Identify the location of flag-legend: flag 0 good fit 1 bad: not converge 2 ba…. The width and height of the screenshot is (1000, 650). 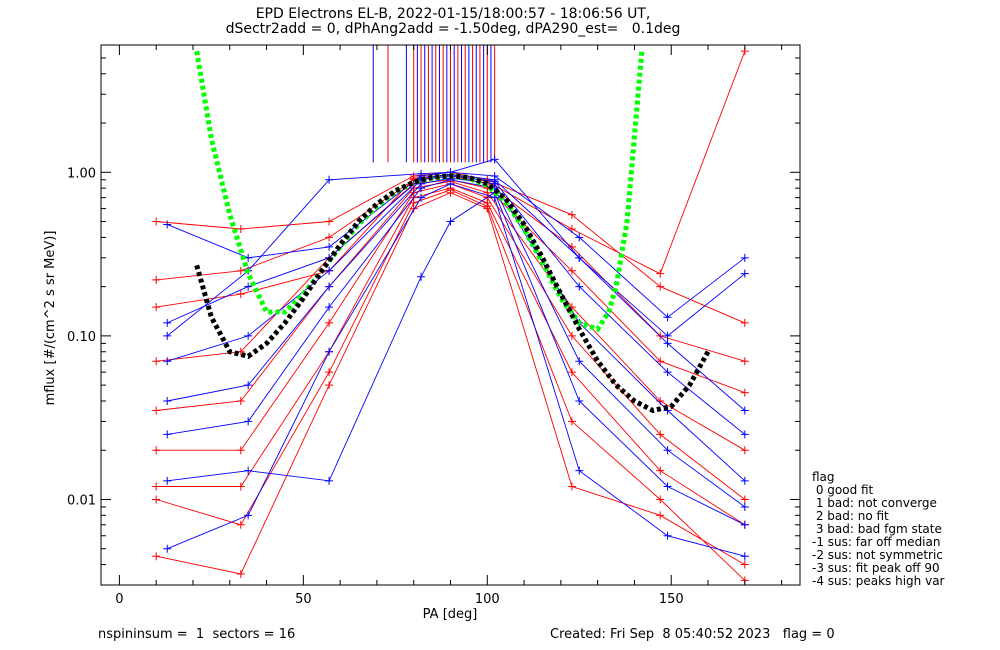
(878, 529).